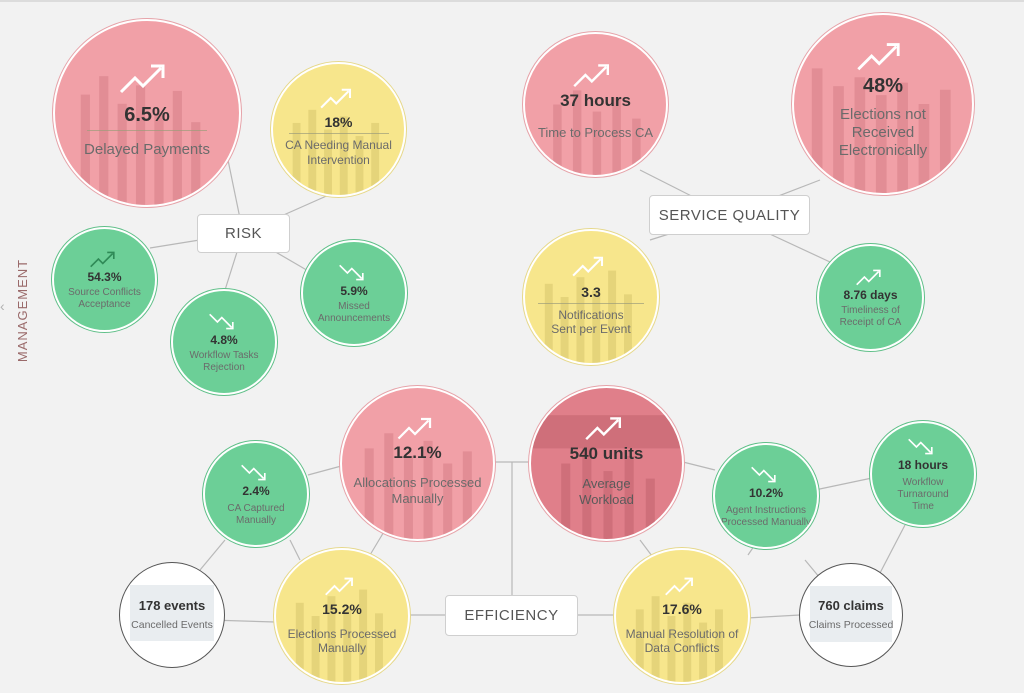  I want to click on kpi-cancelled-events: 178 events Cancelled Events, so click(172, 615).